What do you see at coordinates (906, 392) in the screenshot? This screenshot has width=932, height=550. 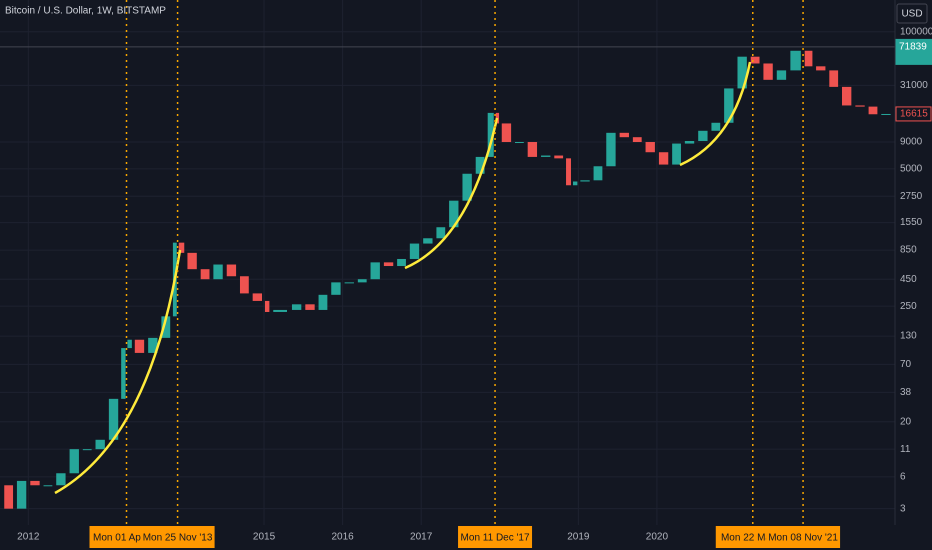 I see `y-tick-label: 38` at bounding box center [906, 392].